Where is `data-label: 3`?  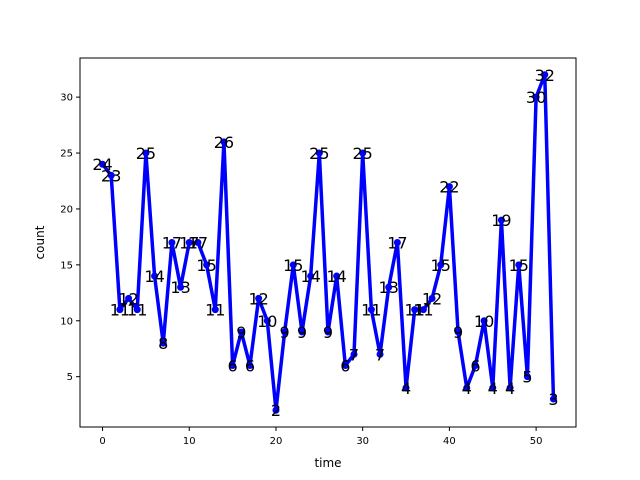
data-label: 3 is located at coordinates (553, 399).